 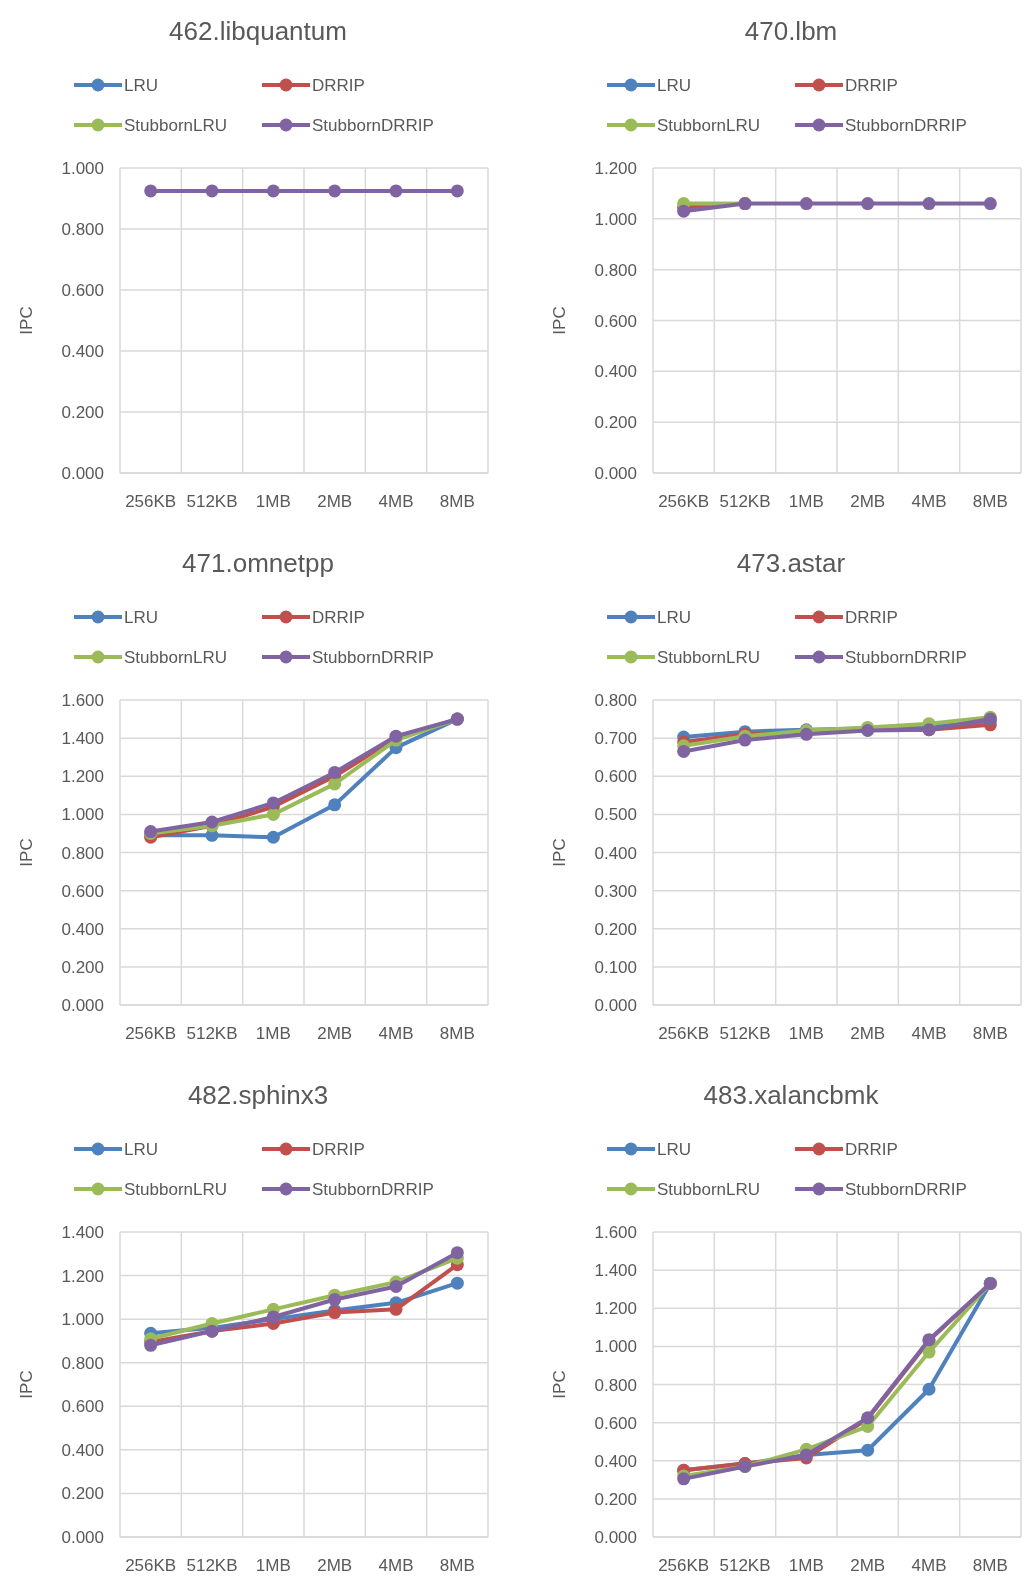 I want to click on chart-title: 473.astar, so click(x=791, y=563).